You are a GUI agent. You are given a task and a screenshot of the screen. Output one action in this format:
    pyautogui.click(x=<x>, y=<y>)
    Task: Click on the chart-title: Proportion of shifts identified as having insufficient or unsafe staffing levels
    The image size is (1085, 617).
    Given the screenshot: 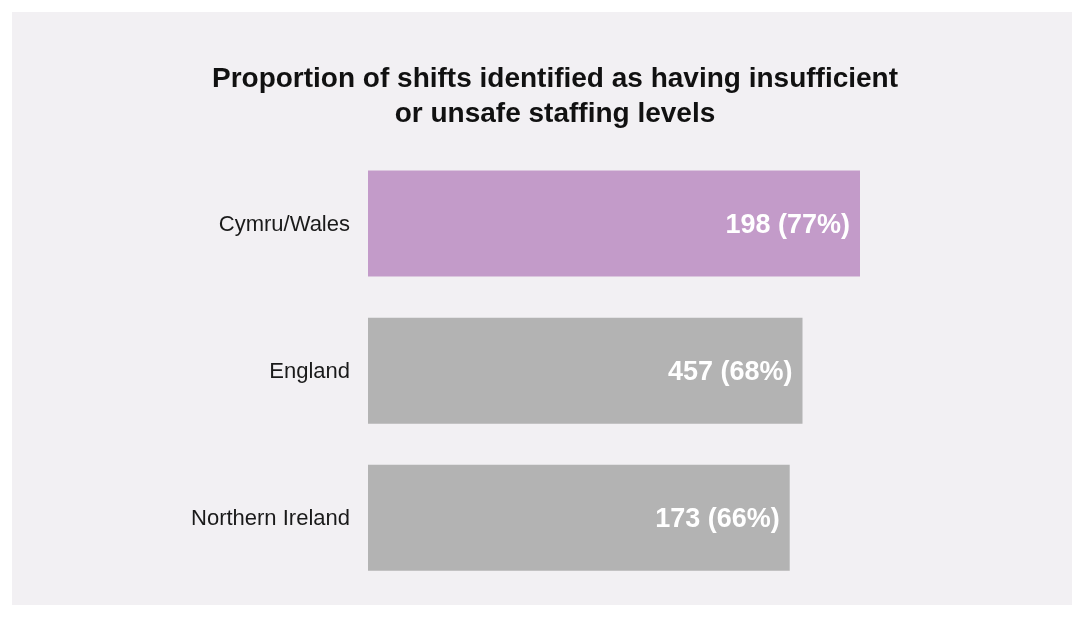 What is the action you would take?
    pyautogui.click(x=555, y=95)
    